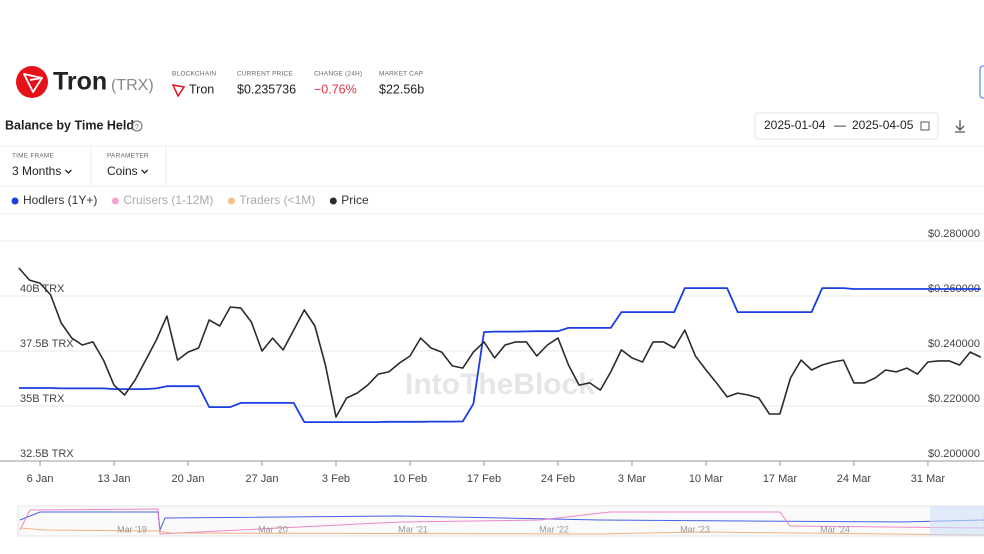  Describe the element at coordinates (42, 289) in the screenshot. I see `y-tick-label: 40B TRX` at that location.